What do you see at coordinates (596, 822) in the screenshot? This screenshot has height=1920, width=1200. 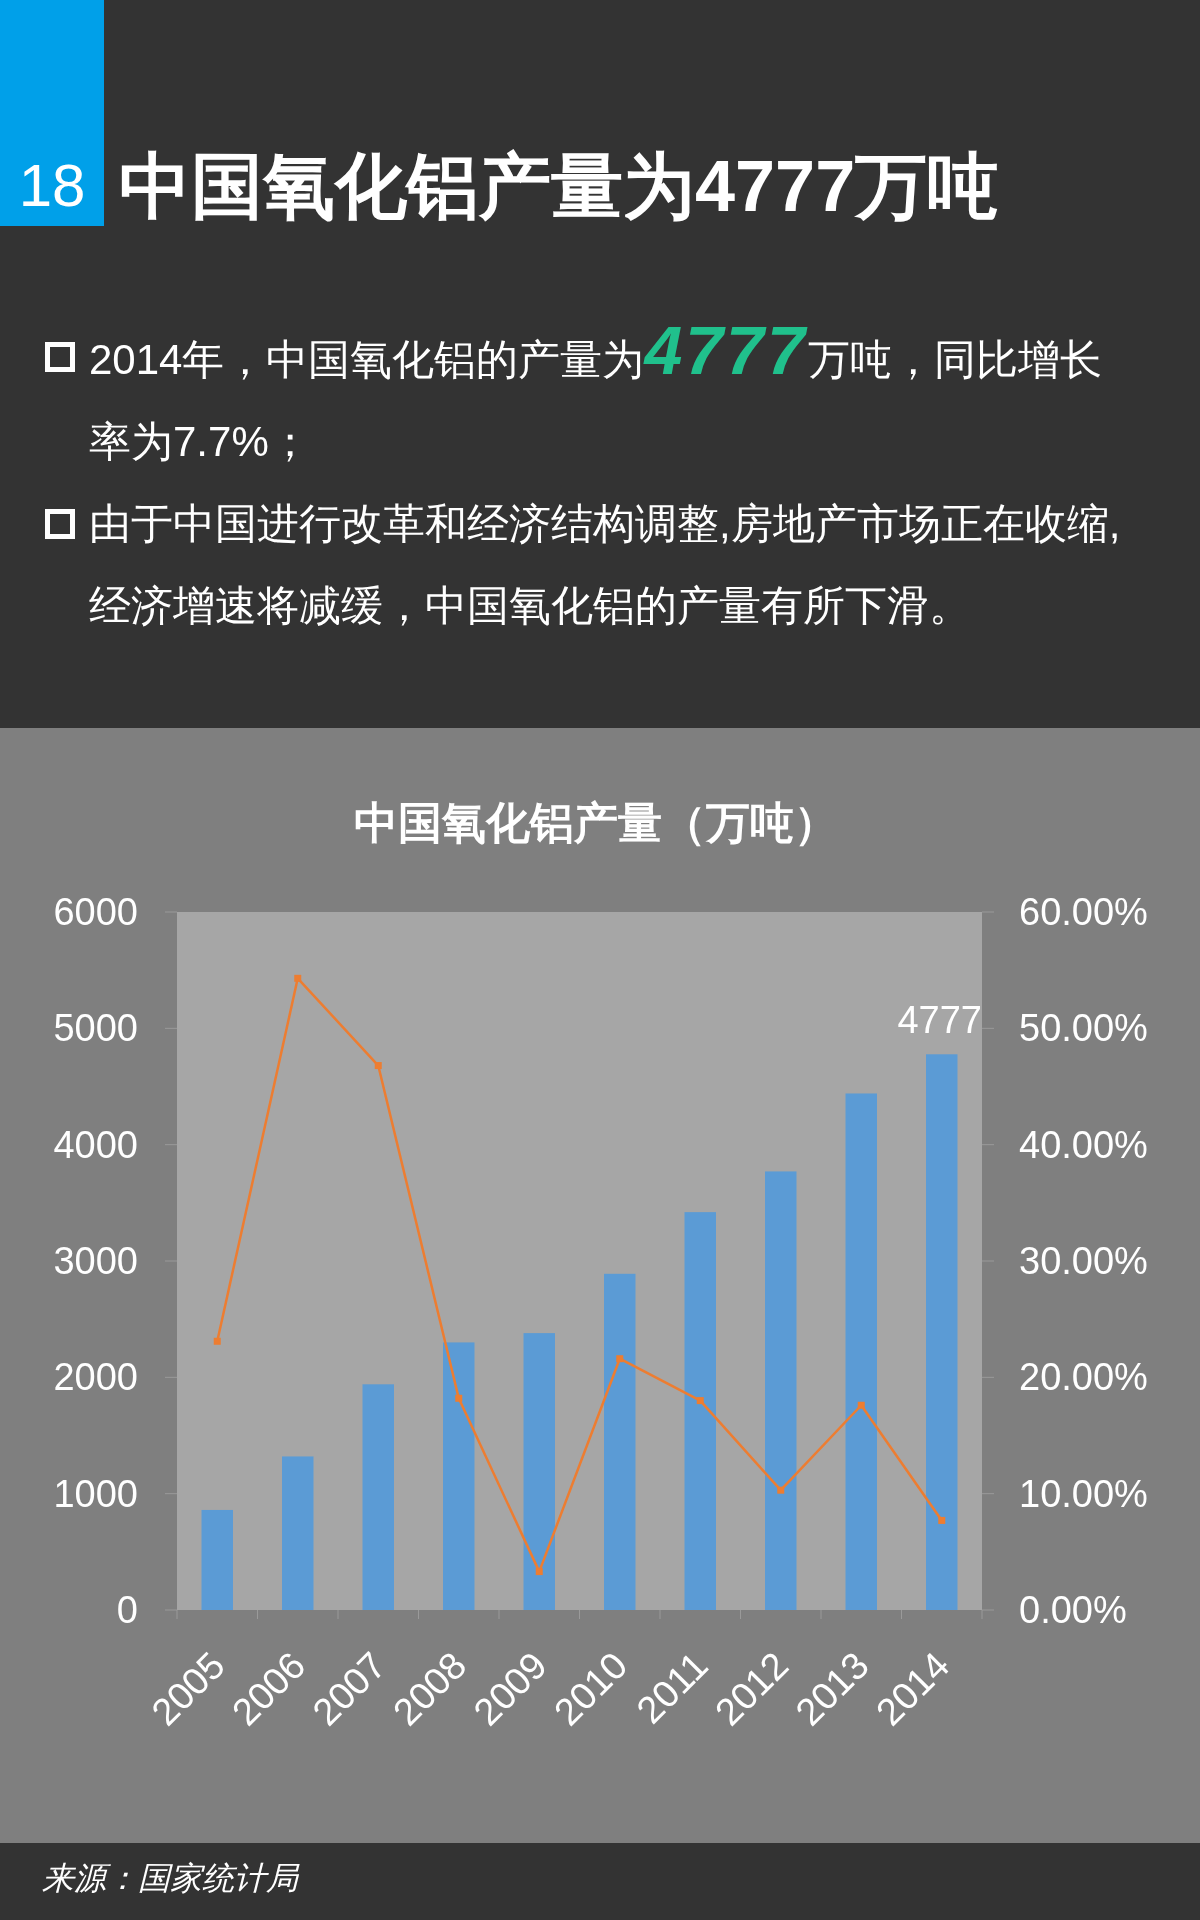 I see `subtitle: 中国氧化铝产量（万吨）` at bounding box center [596, 822].